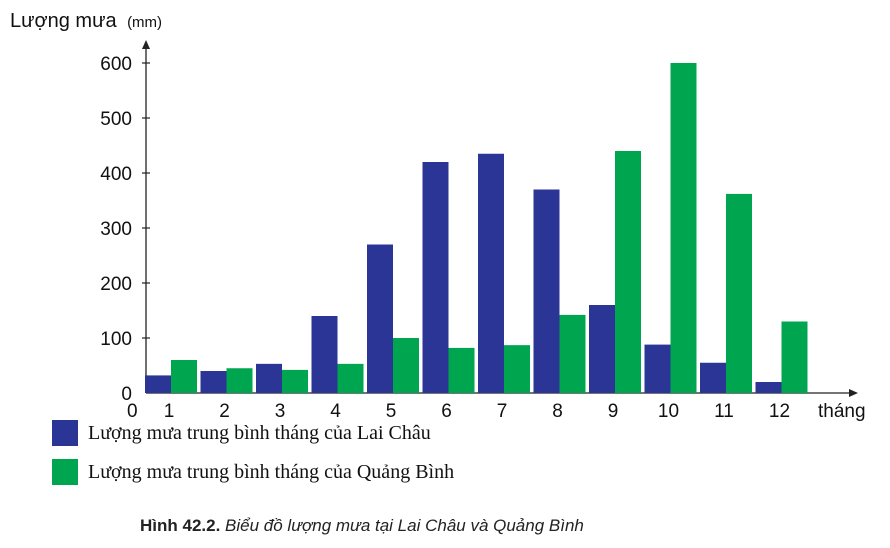 The height and width of the screenshot is (548, 890). I want to click on caption-label: Hình 42.2., so click(180, 525).